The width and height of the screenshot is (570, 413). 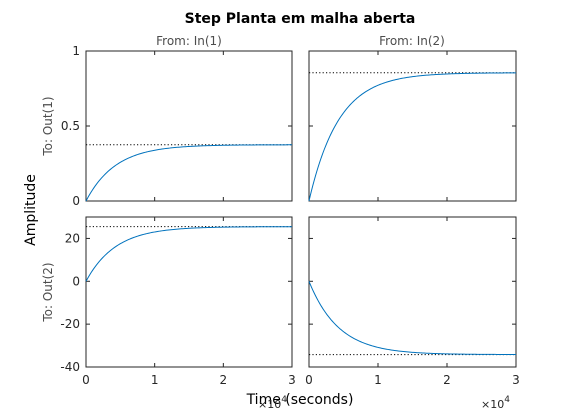 What do you see at coordinates (70, 367) in the screenshot?
I see `y-tick-label: -40` at bounding box center [70, 367].